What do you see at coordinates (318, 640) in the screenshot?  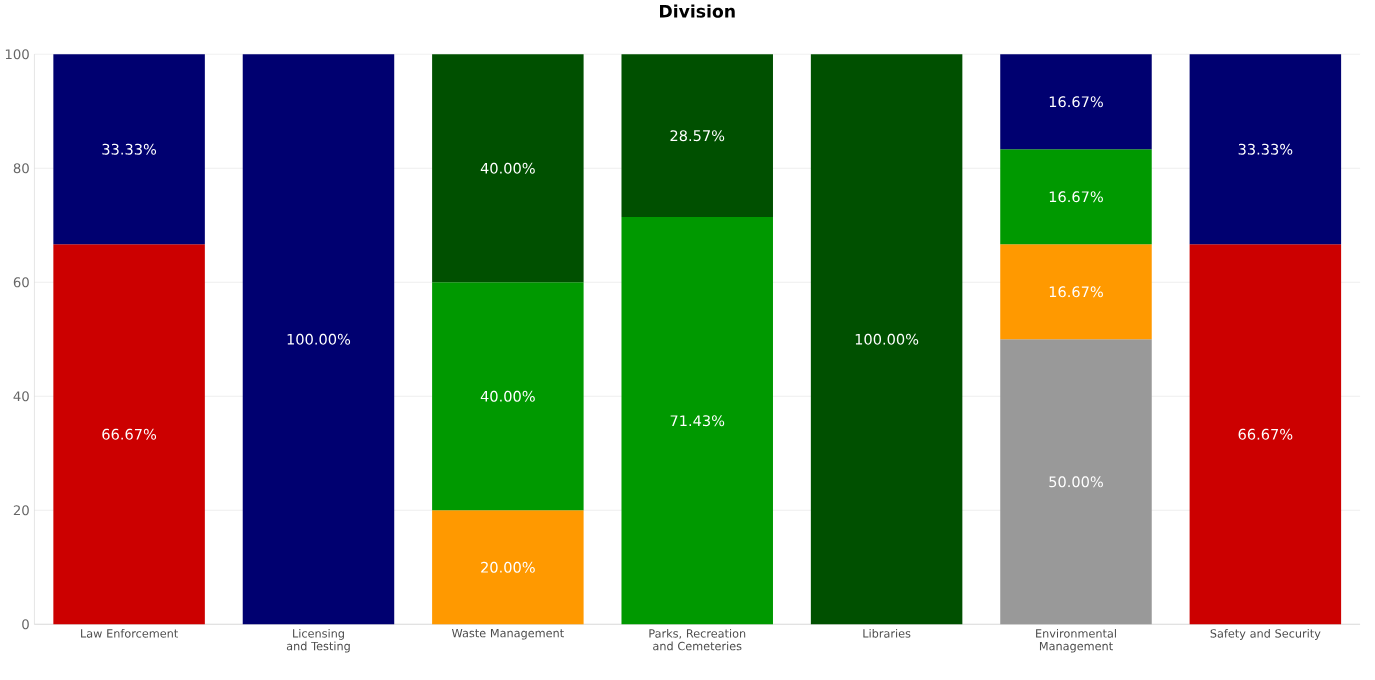 I see `x-tick-label: Licensing and Testing` at bounding box center [318, 640].